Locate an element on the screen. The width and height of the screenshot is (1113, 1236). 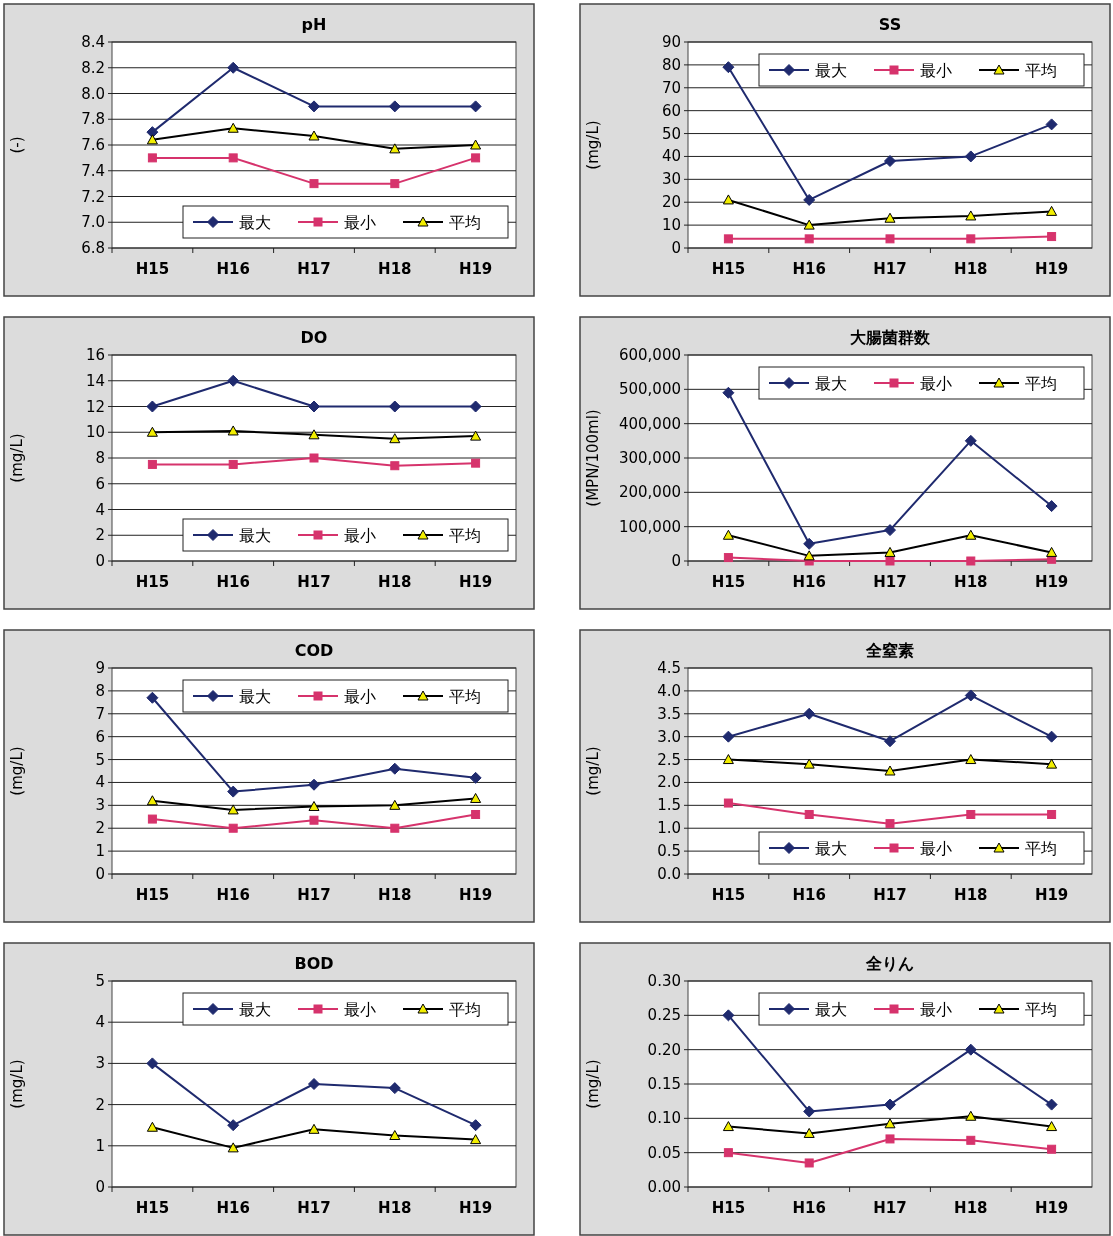
y-tick-label: 6 is located at coordinates (100, 483).